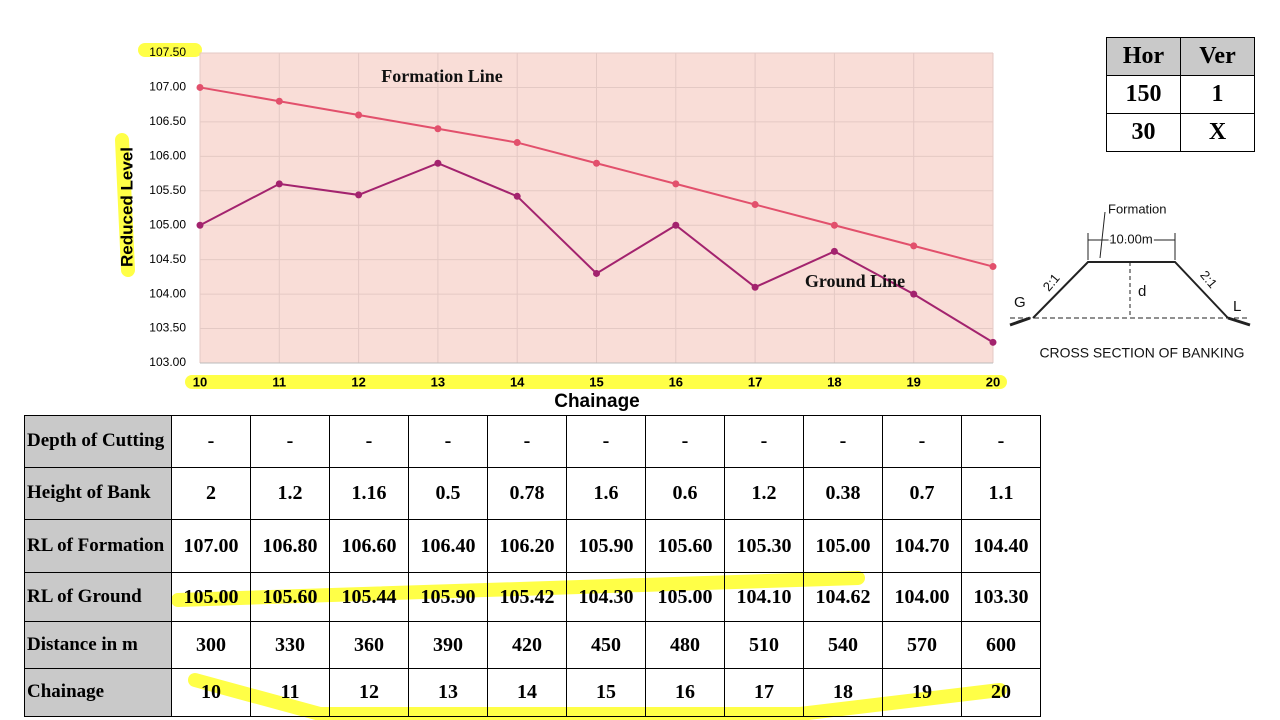 This screenshot has width=1280, height=720. Describe the element at coordinates (1102, 235) in the screenshot. I see `formation-arrow` at that location.